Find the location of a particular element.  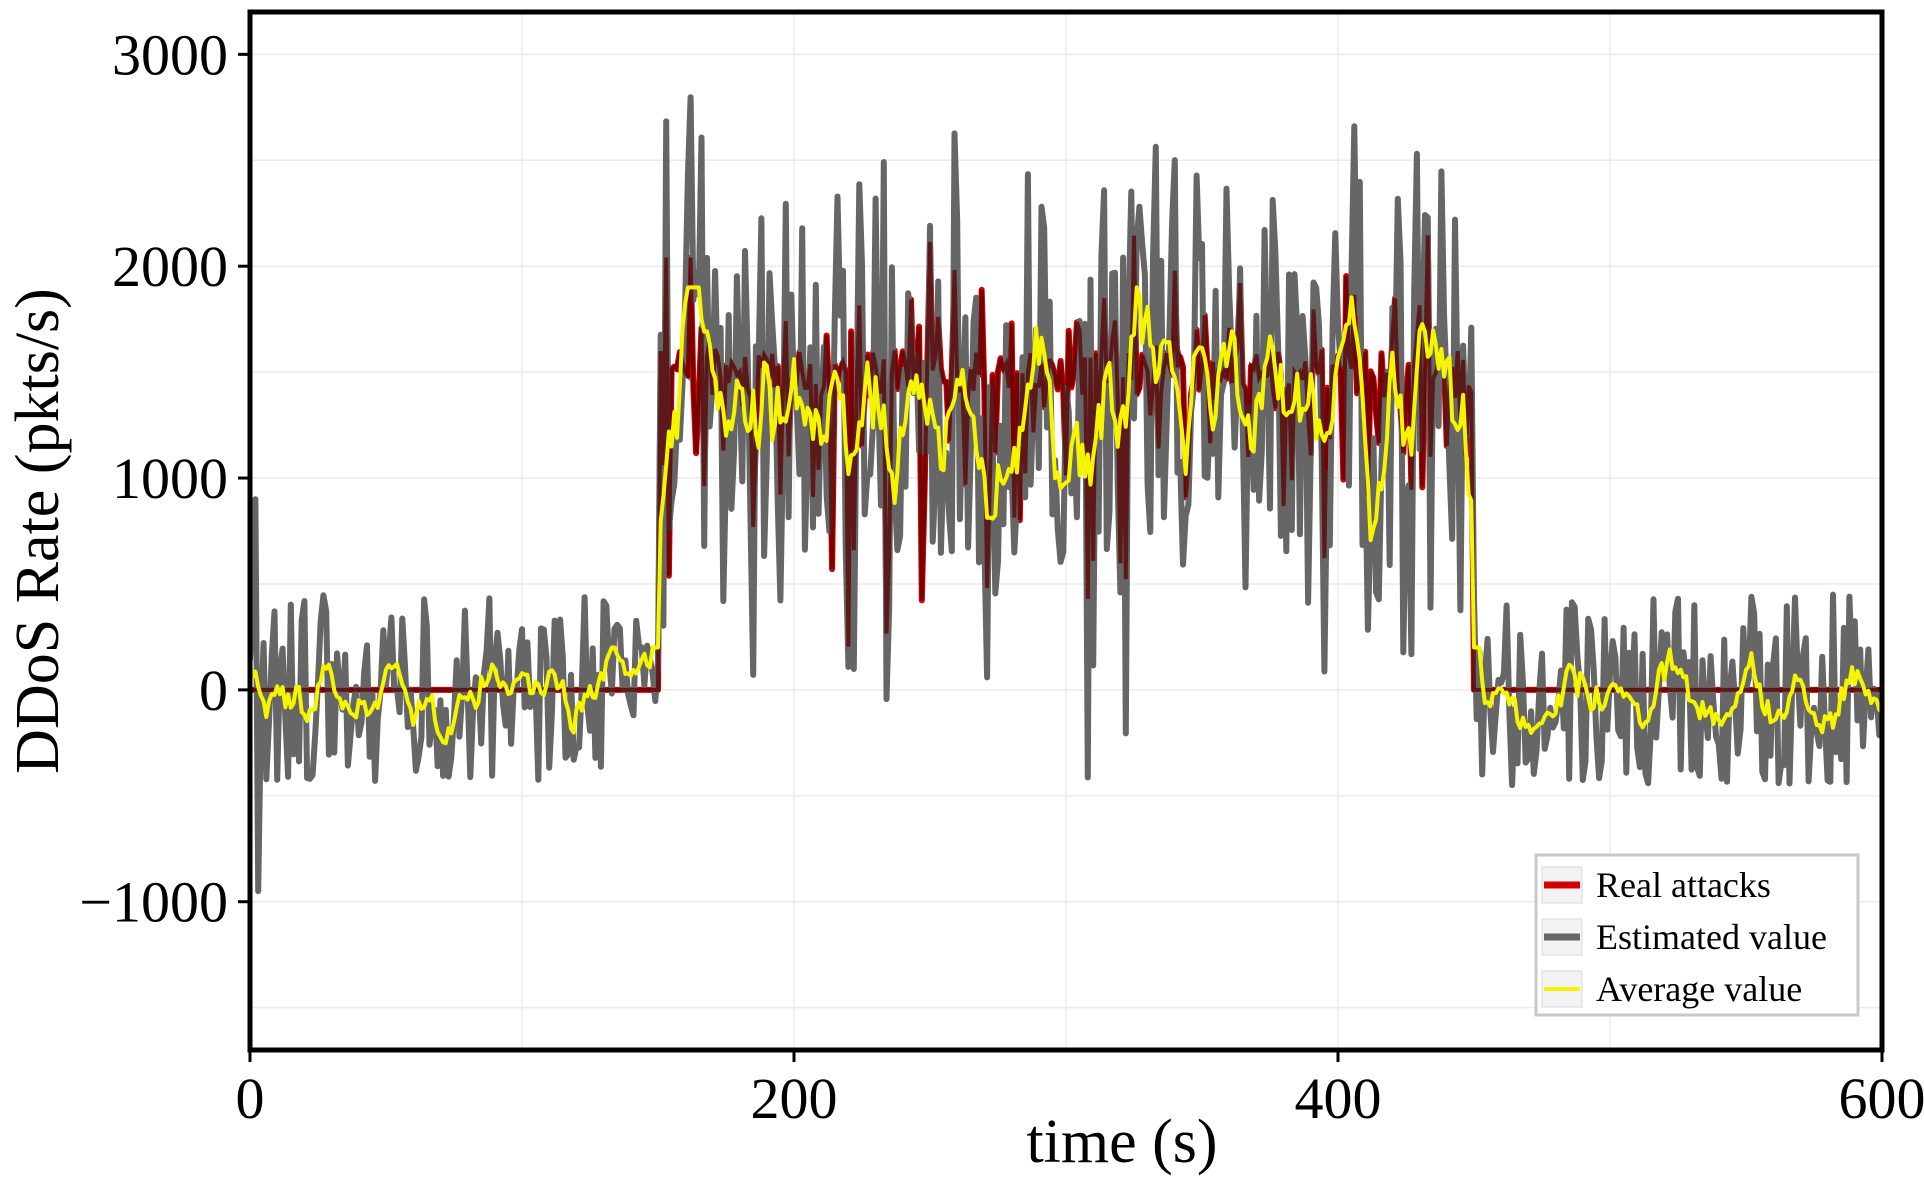

y-tick-label: 3000 is located at coordinates (170, 54).